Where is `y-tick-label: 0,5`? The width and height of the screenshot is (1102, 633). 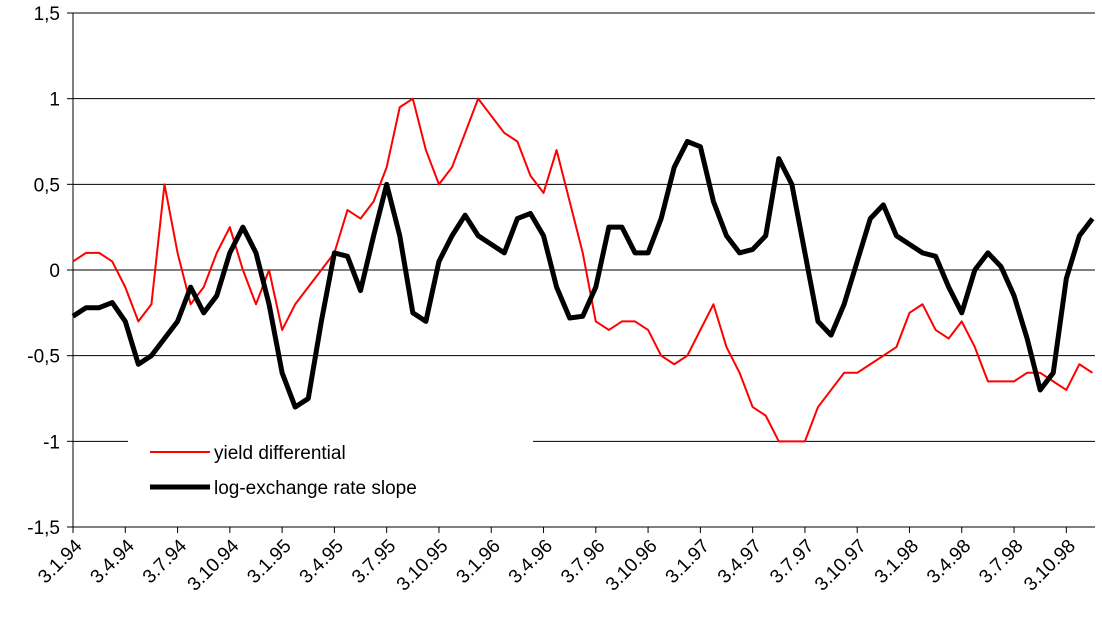
y-tick-label: 0,5 is located at coordinates (47, 185).